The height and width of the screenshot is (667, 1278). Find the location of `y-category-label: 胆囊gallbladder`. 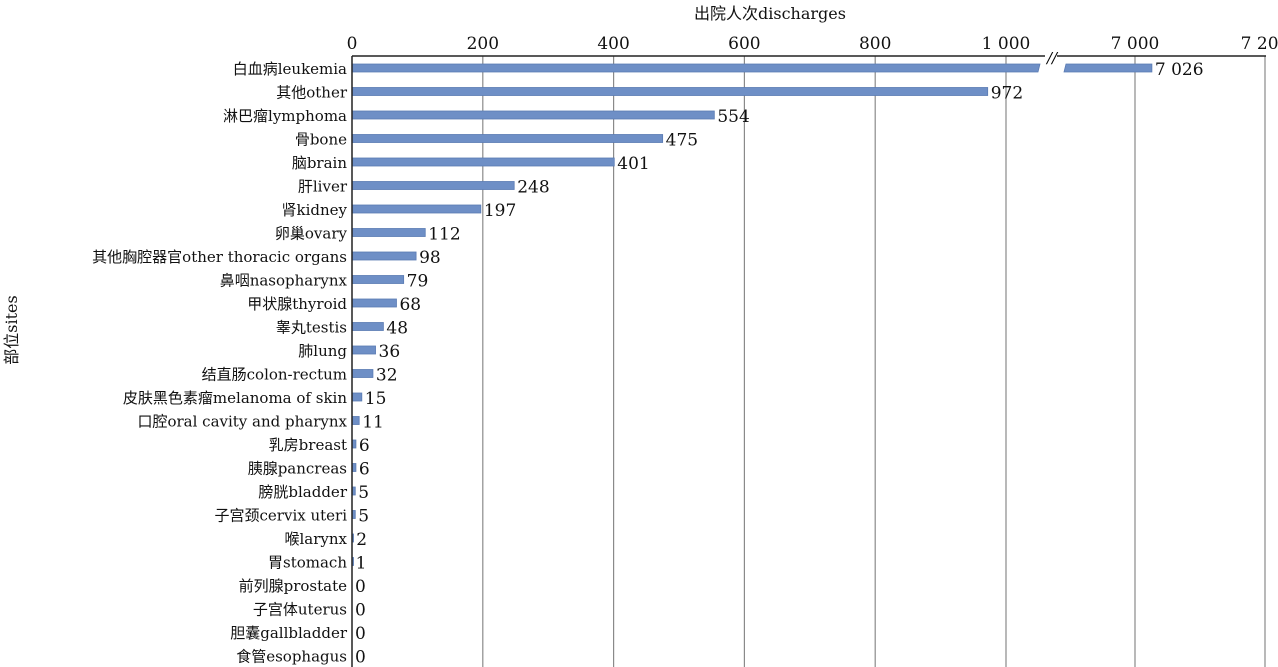

y-category-label: 胆囊gallbladder is located at coordinates (289, 633).